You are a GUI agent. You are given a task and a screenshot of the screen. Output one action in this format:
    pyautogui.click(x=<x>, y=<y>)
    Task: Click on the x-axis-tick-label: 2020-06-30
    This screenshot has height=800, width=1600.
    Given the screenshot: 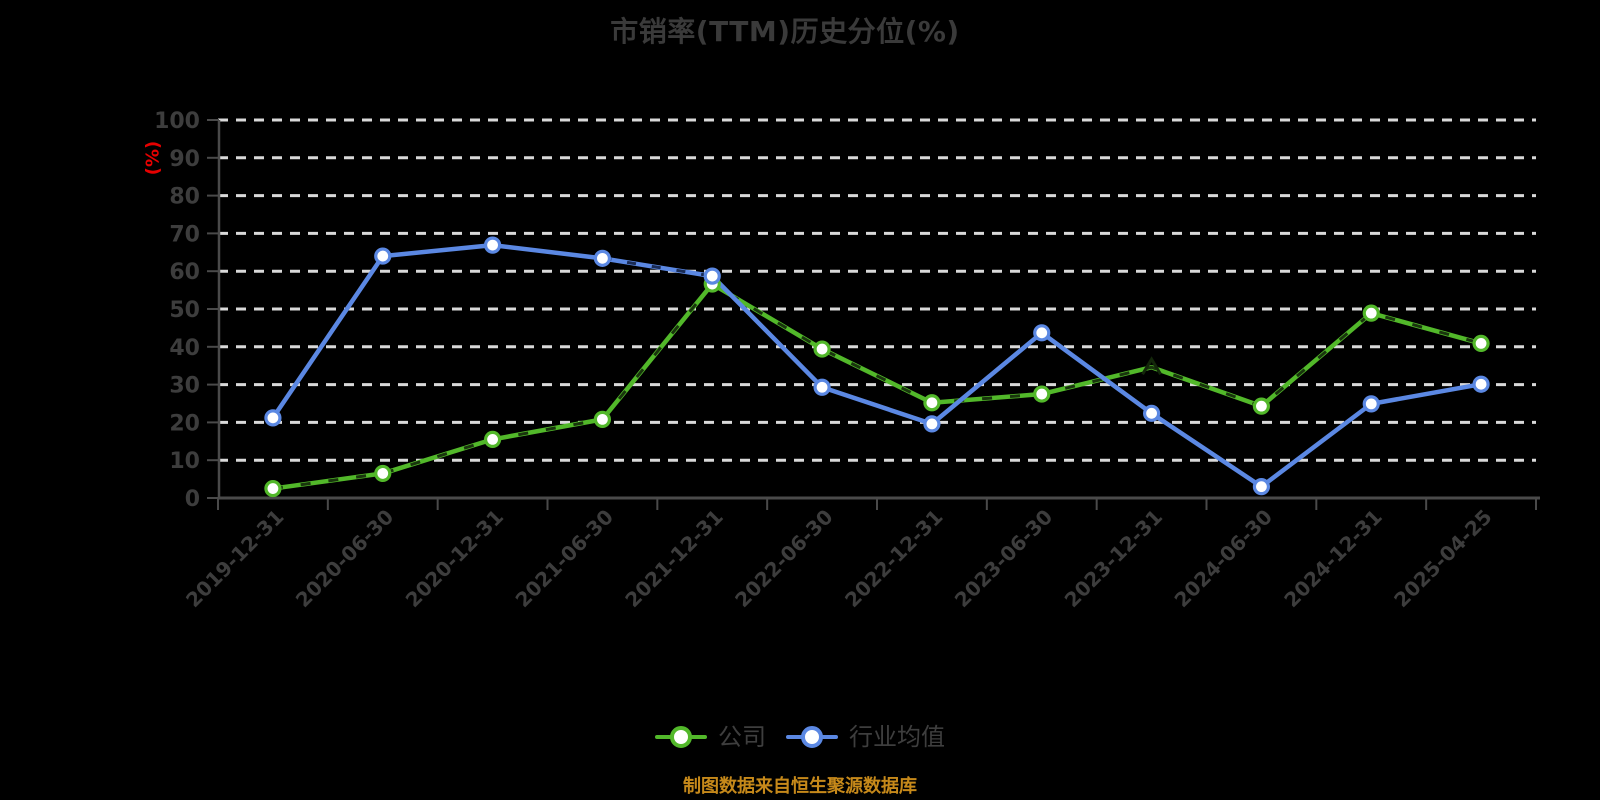 What is the action you would take?
    pyautogui.click(x=344, y=558)
    